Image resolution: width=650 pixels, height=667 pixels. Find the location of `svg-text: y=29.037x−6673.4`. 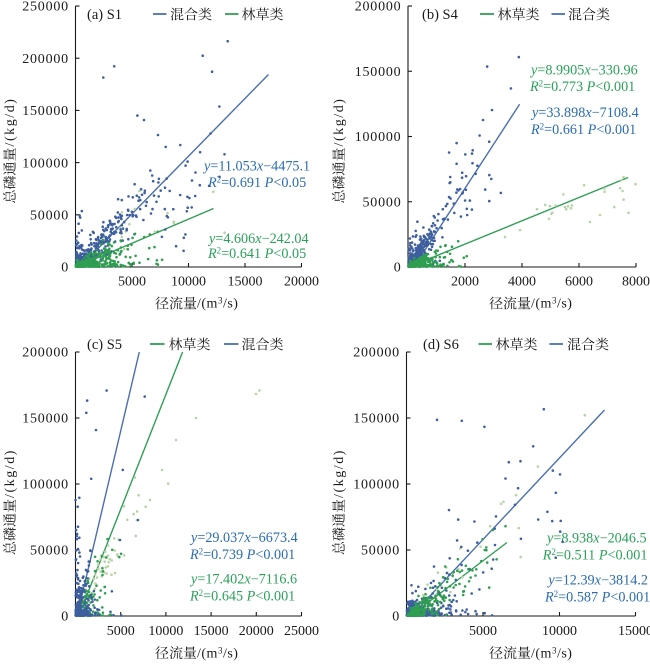

svg-text: y=29.037x−6673.4 is located at coordinates (243, 538).